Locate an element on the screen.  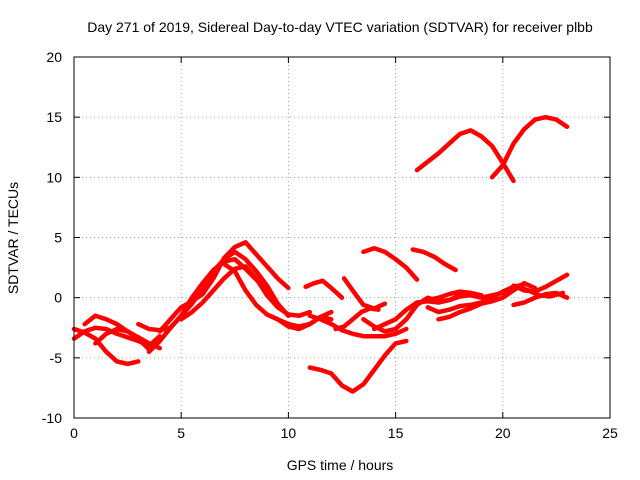
series-t4 is located at coordinates (122, 339).